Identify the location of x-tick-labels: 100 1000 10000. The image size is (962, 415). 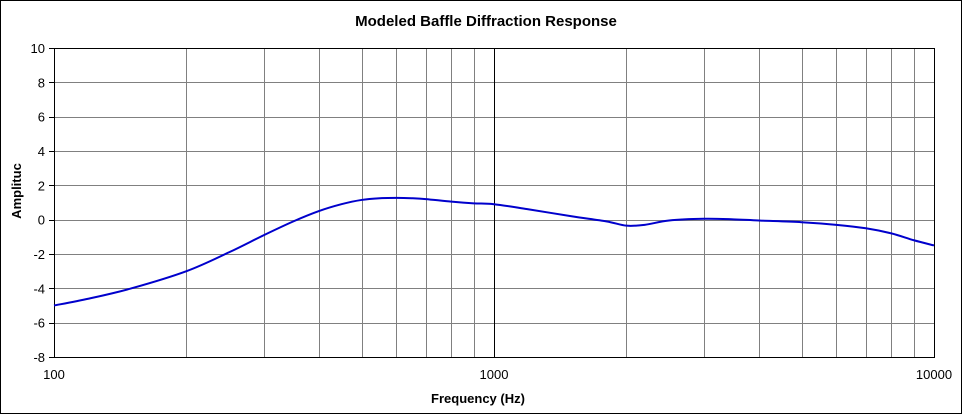
(497, 374).